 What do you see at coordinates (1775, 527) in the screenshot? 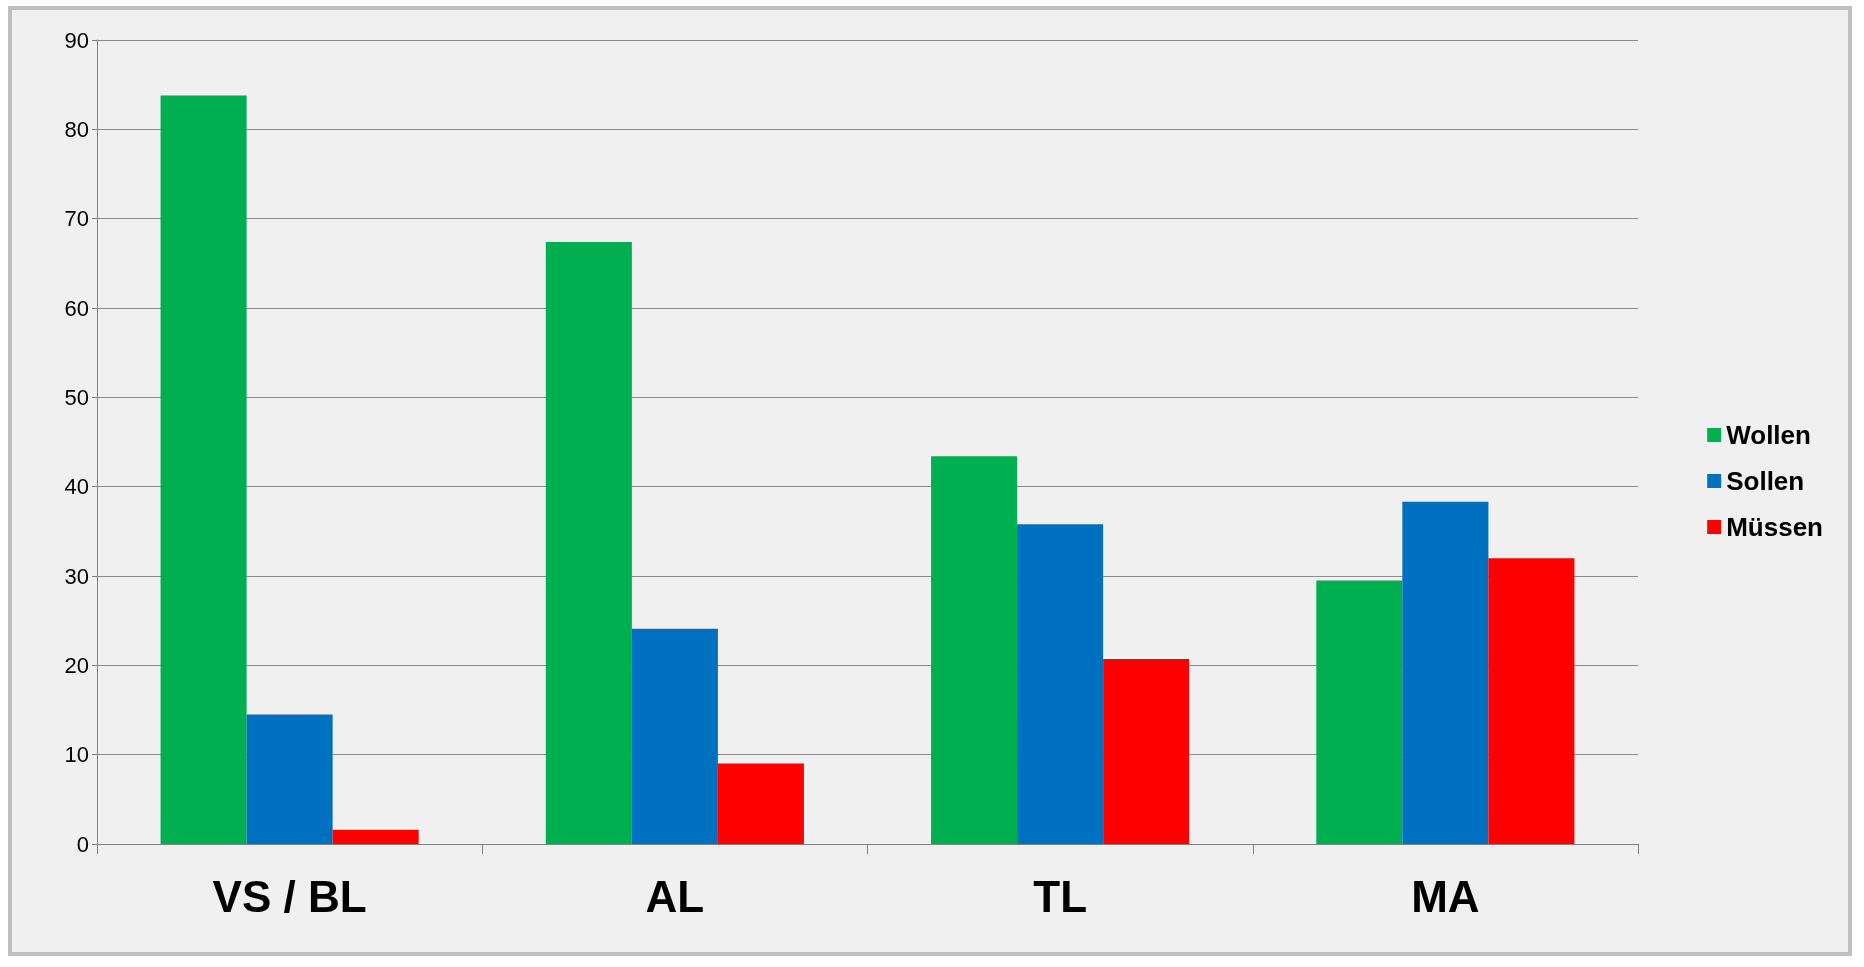
I see `legend-label: Müssen` at bounding box center [1775, 527].